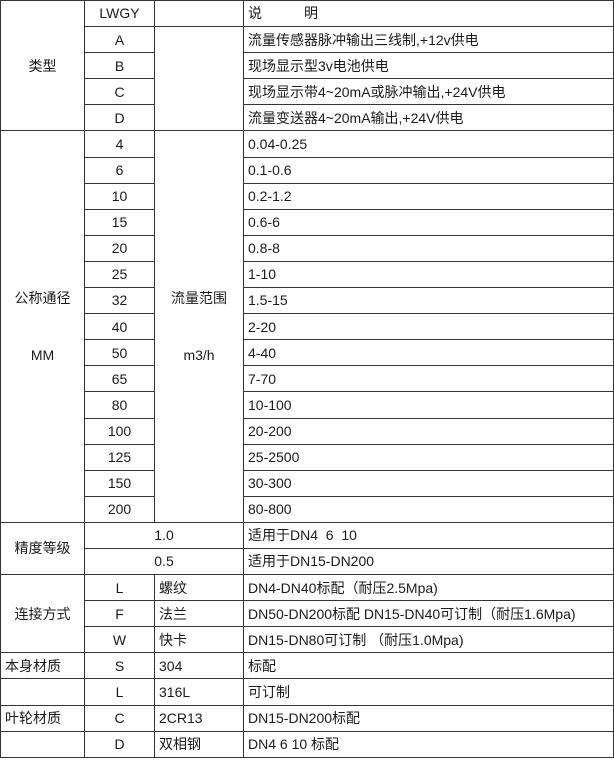  Describe the element at coordinates (307, 405) in the screenshot. I see `table-row: 80 10-100` at that location.